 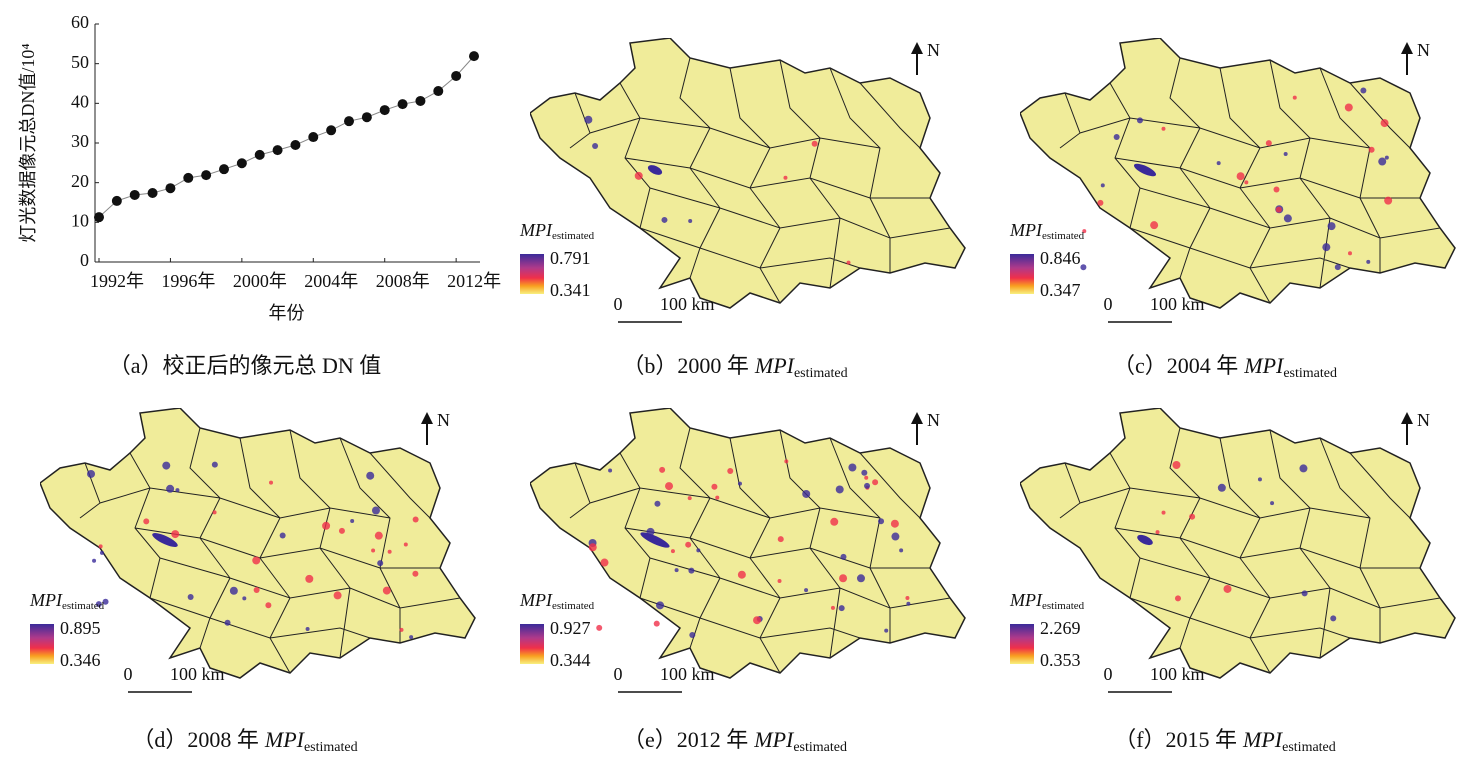 I want to click on y-tick-label: 60, so click(x=80, y=22).